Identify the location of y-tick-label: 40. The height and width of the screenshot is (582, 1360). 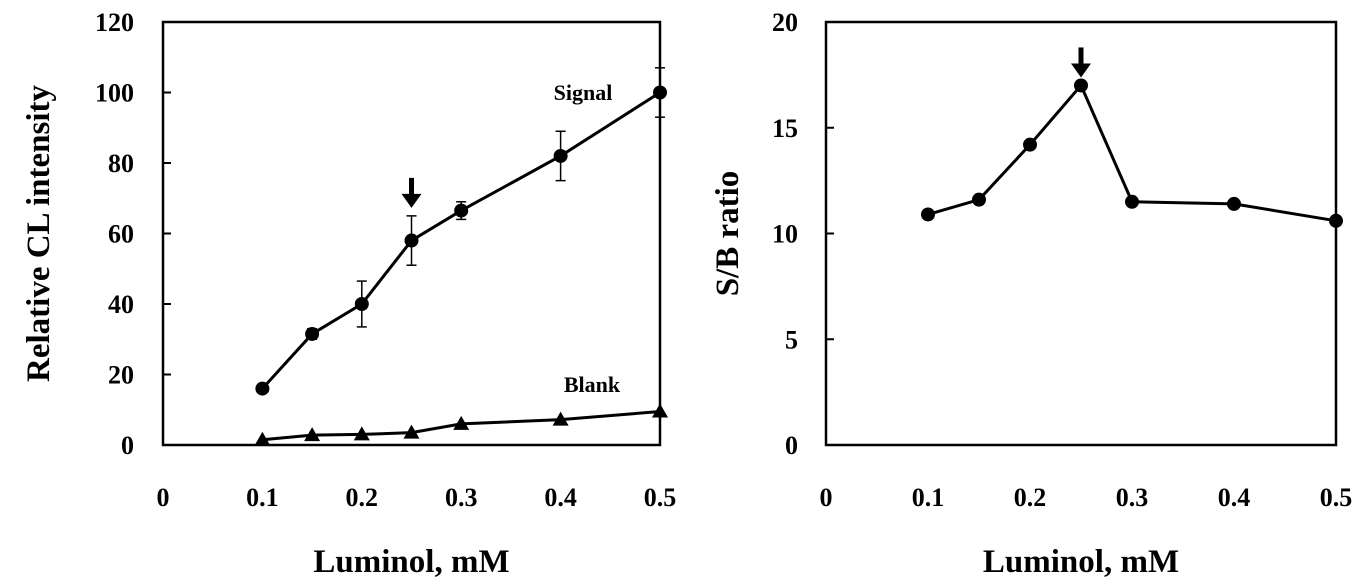
(121, 304).